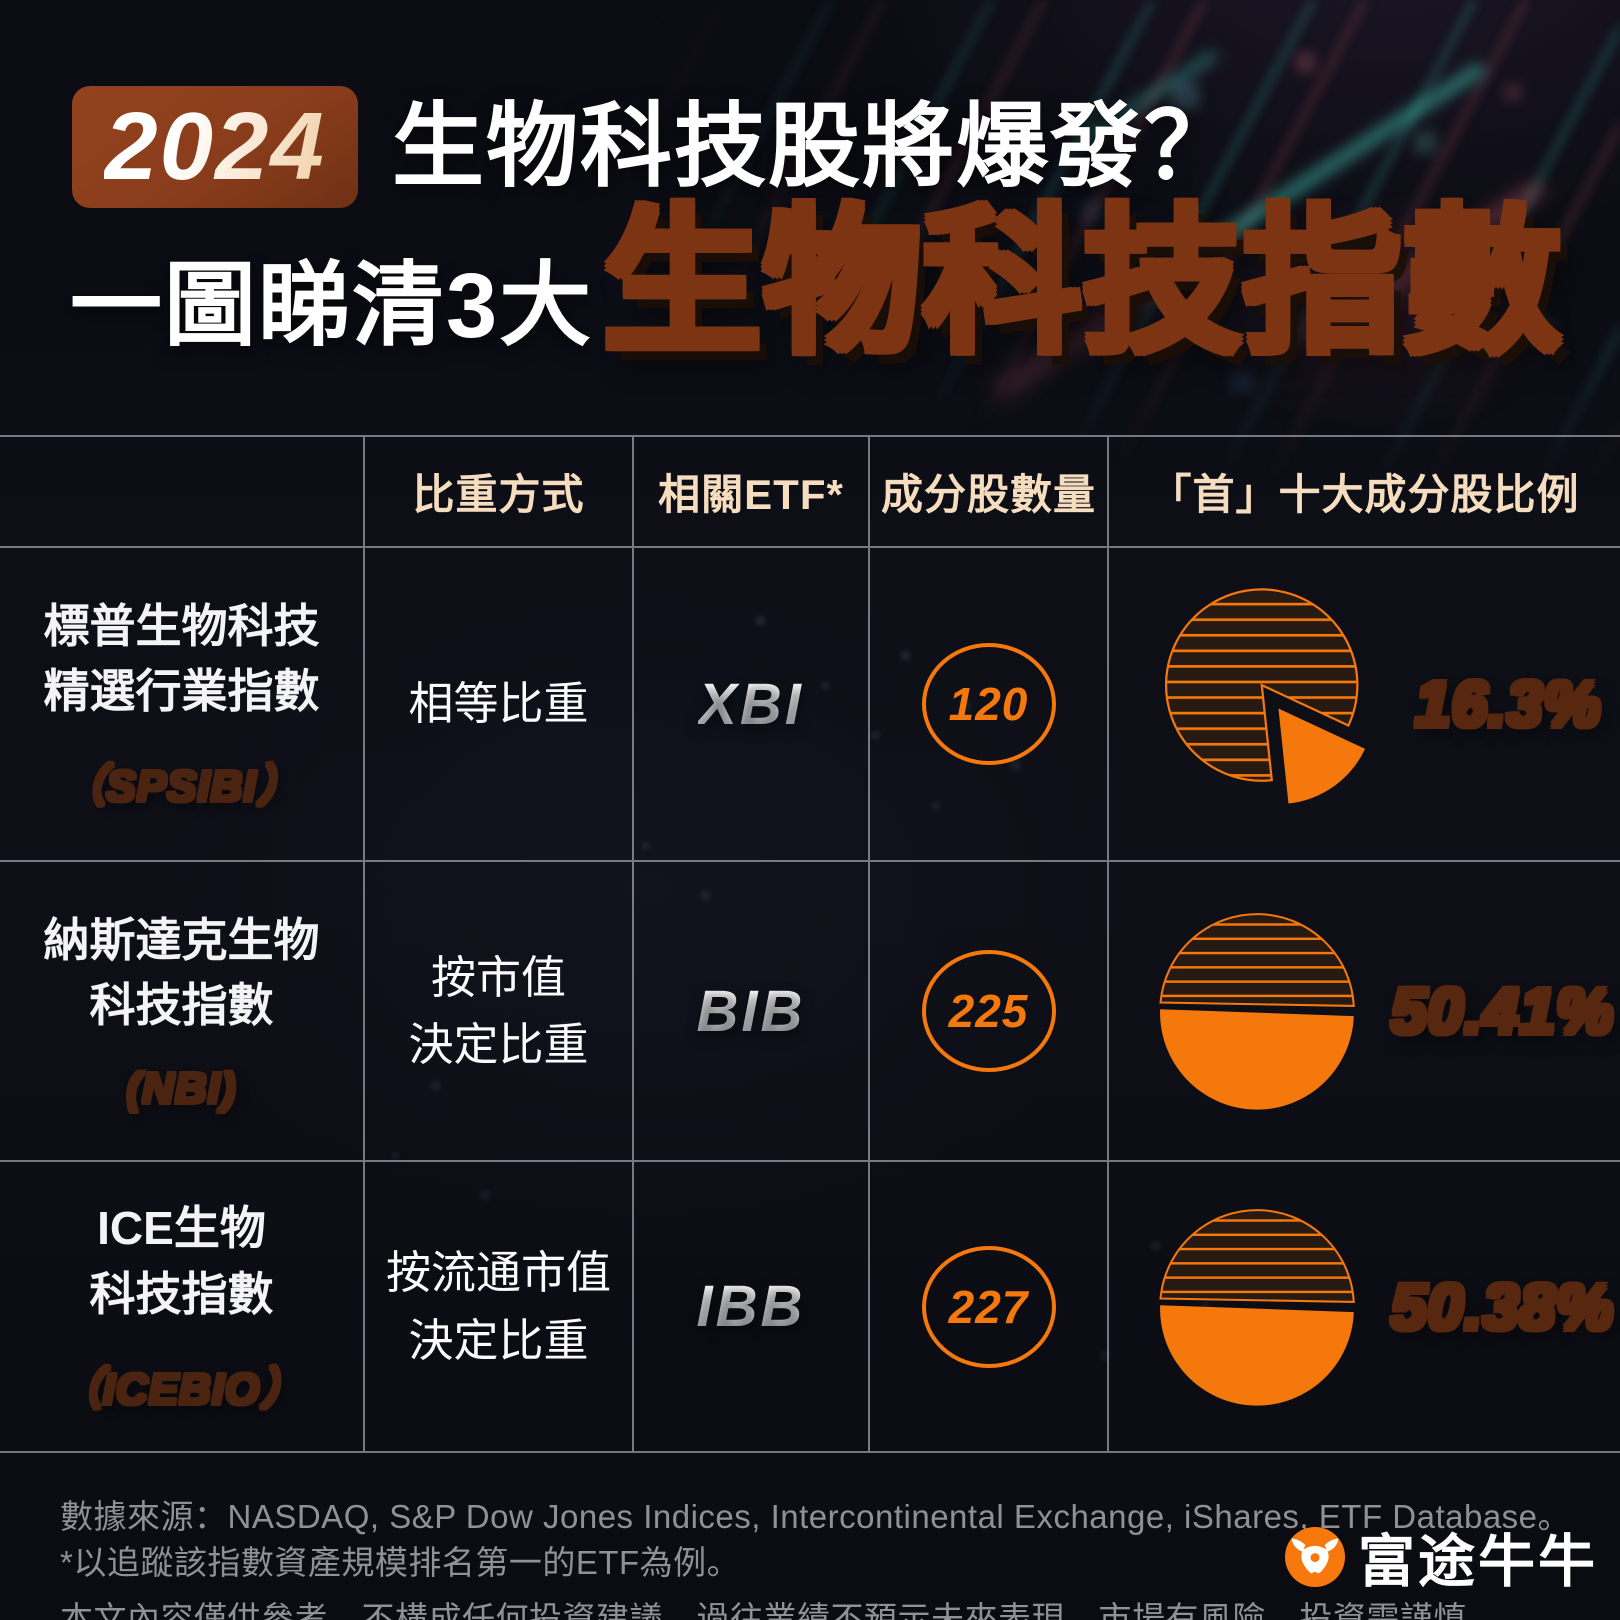 The image size is (1620, 1620). I want to click on header-cell-empty, so click(181, 491).